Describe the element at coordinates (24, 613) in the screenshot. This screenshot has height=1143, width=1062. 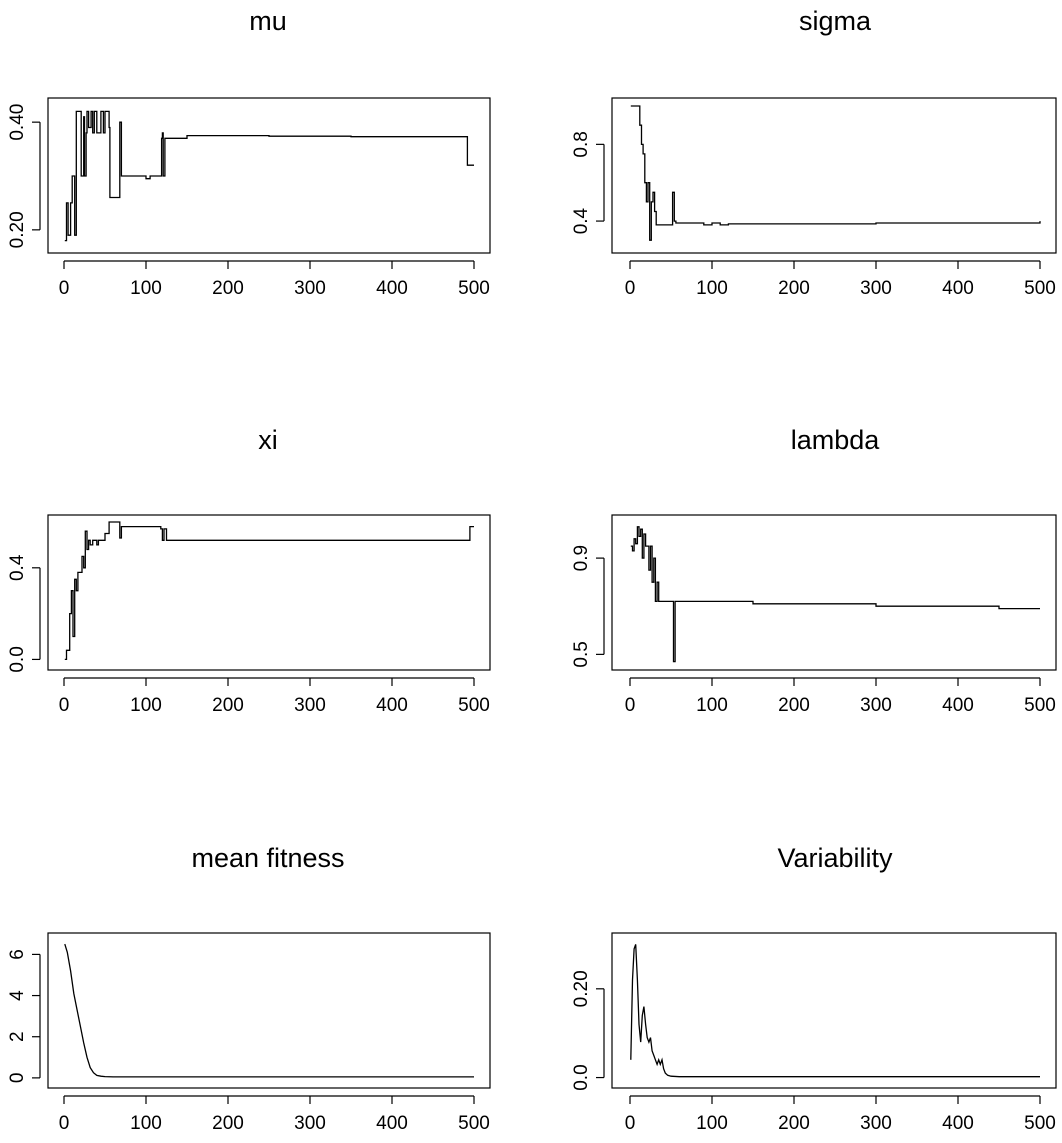
I see `y-axis: 0.0 0.4` at that location.